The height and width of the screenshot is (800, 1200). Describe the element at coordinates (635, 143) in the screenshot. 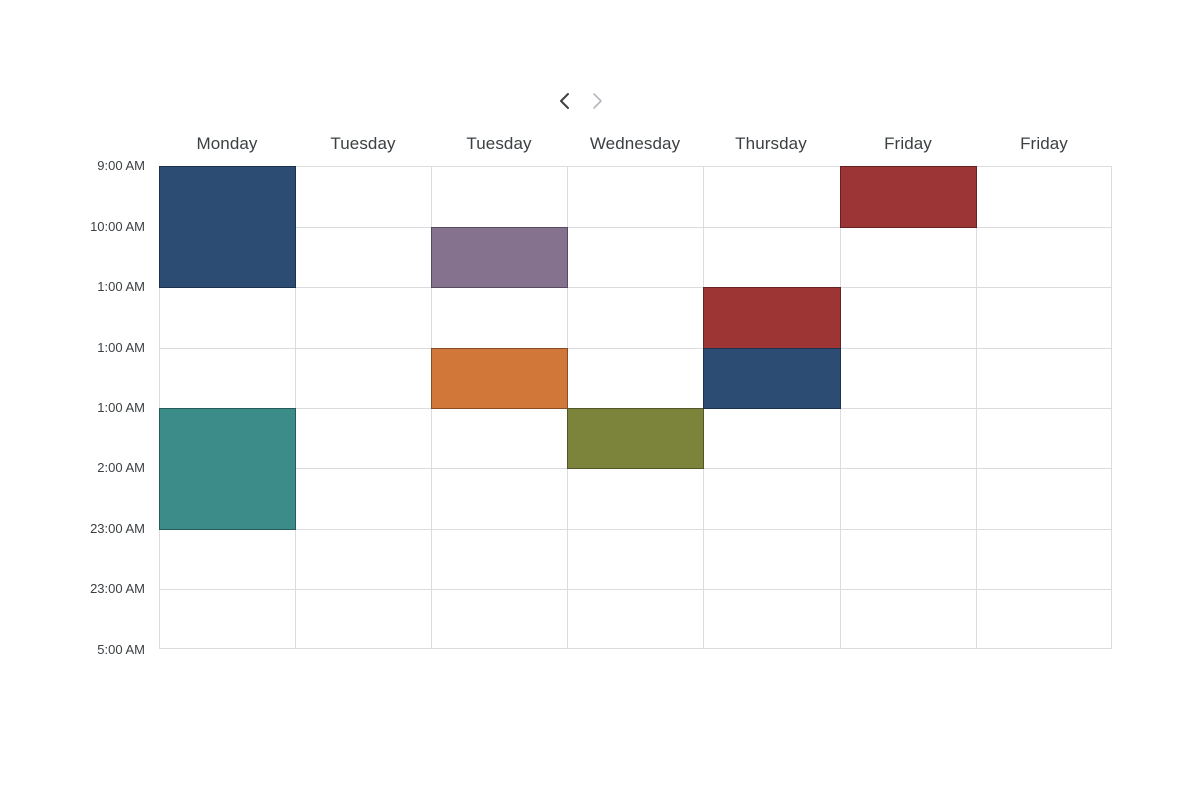

I see `day-header-3: Wednesday` at that location.